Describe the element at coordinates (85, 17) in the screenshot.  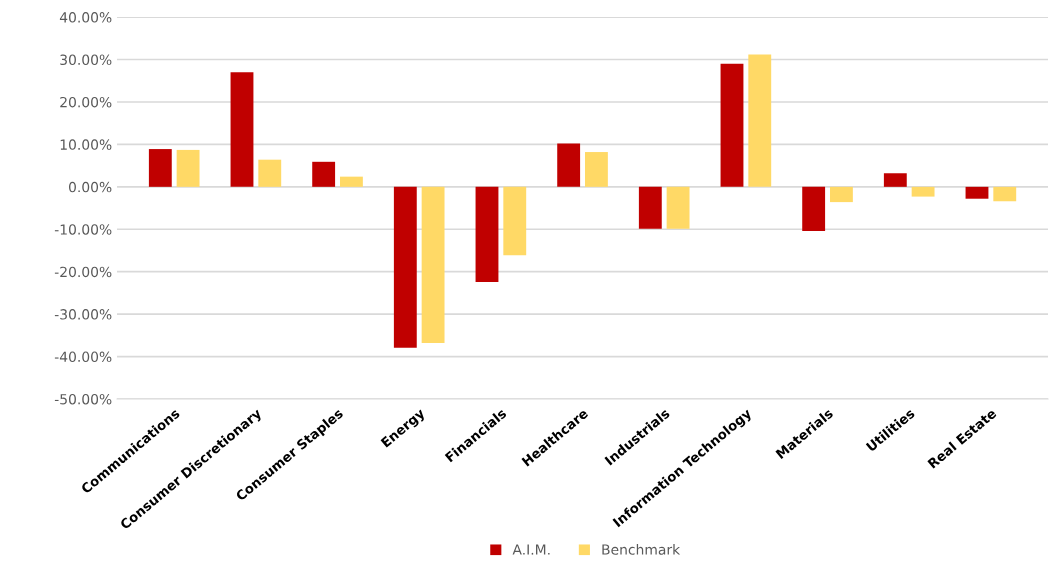
I see `y-tick-label: 40.00%` at that location.